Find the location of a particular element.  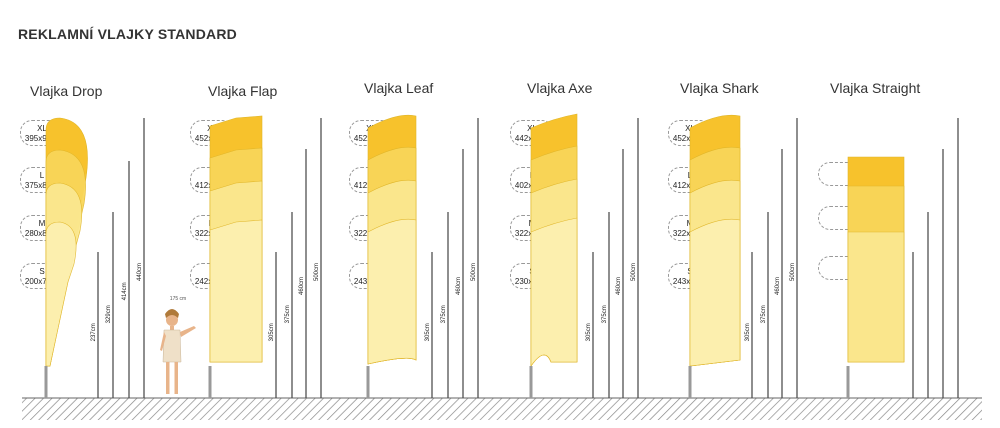

page-title: REKLAMNÍ VLAJKY STANDARD is located at coordinates (127, 34).